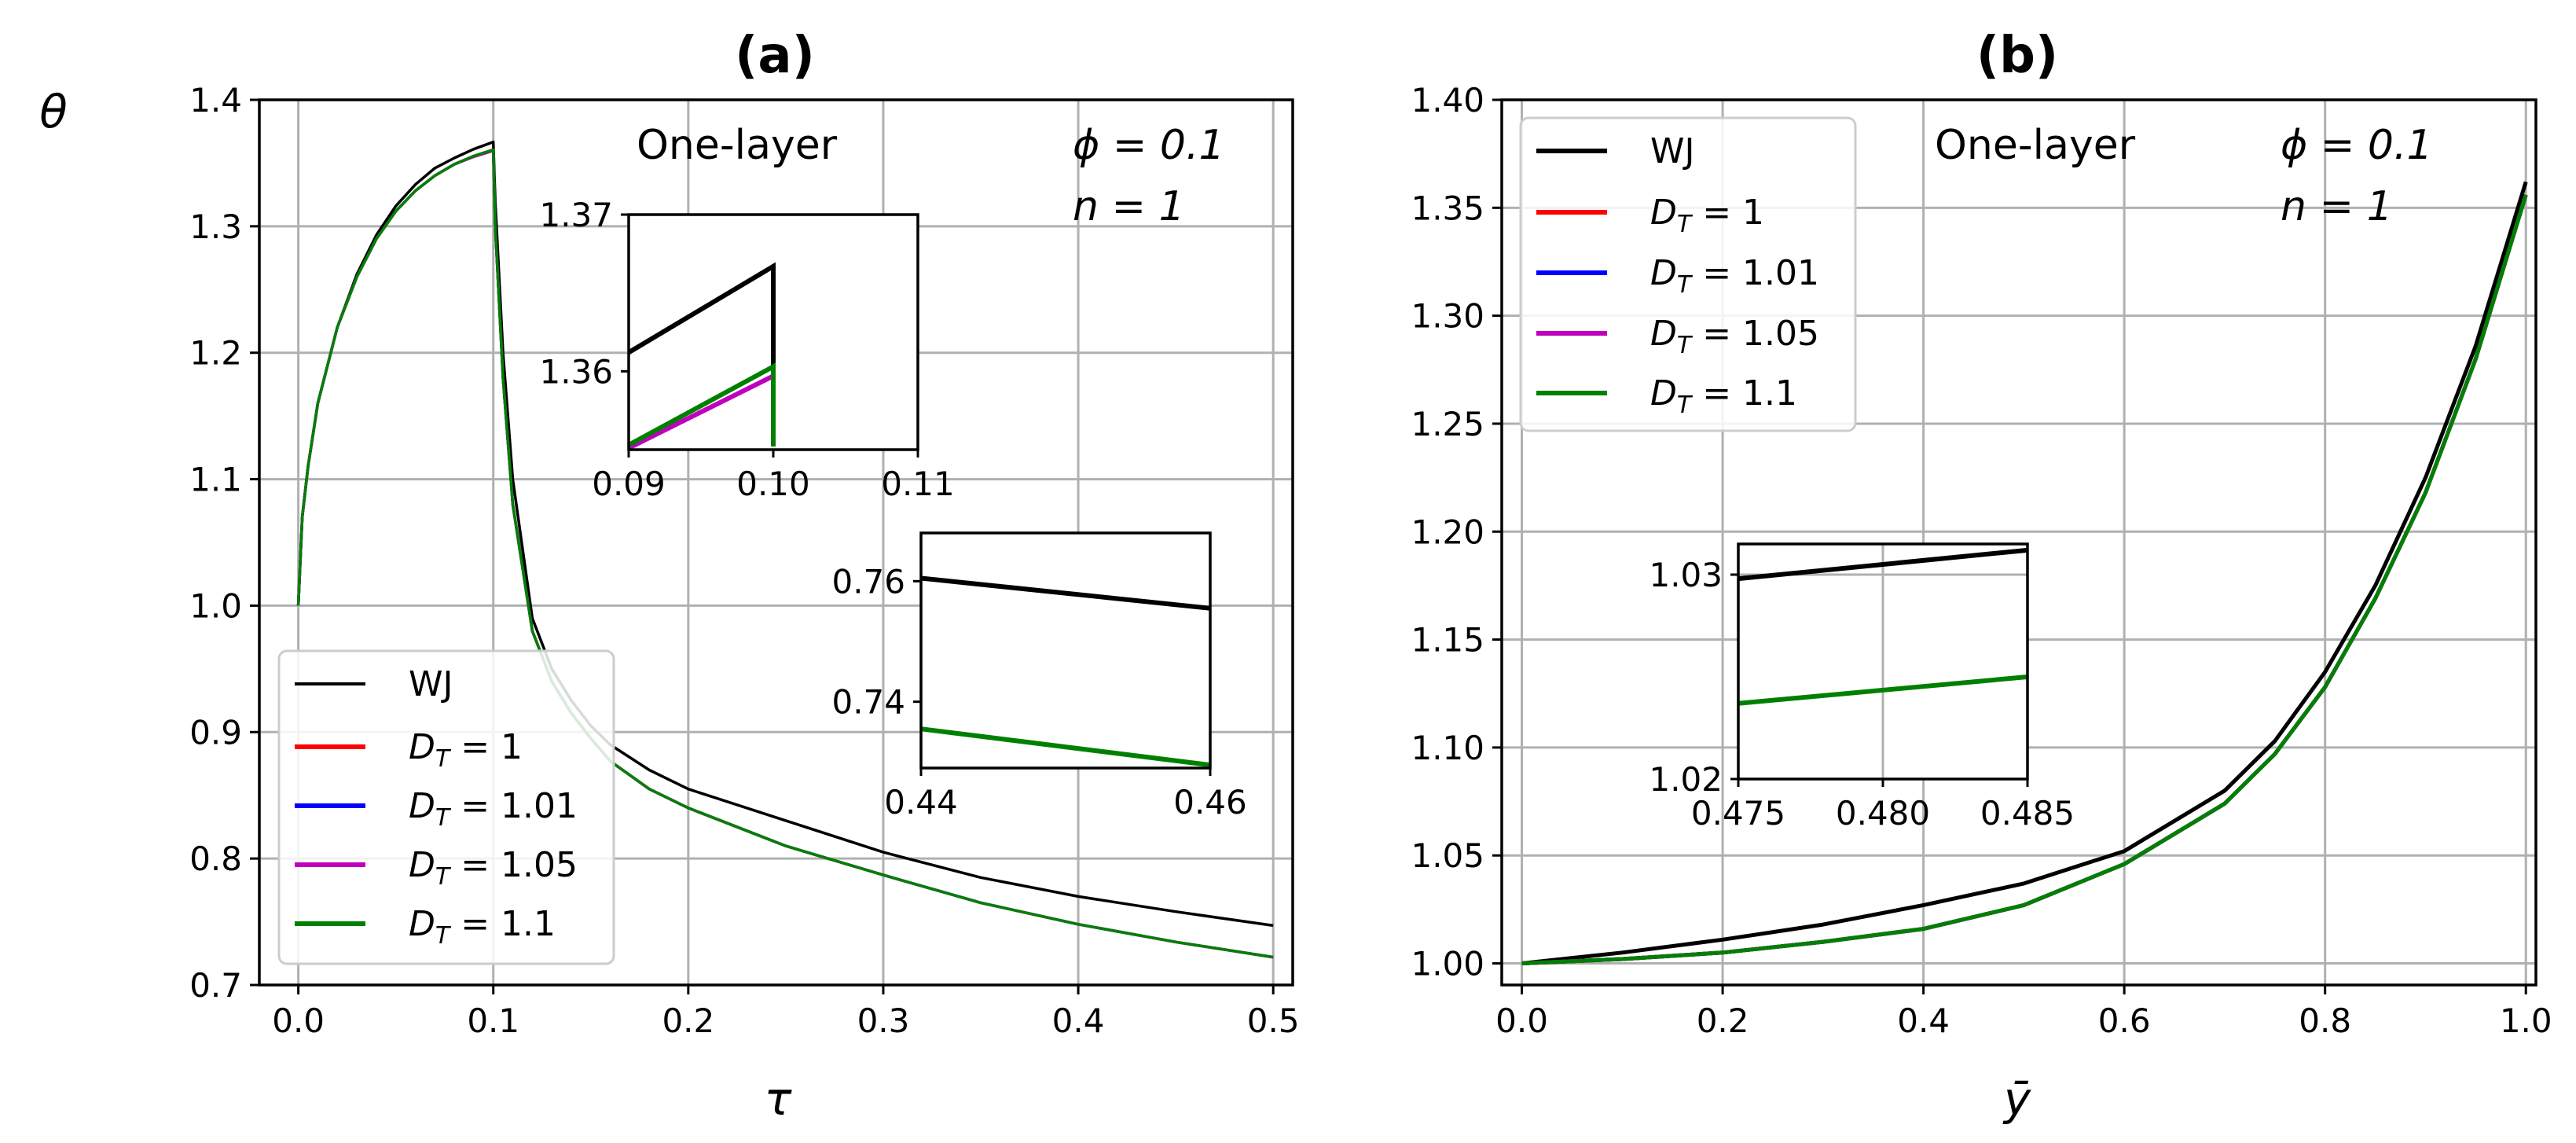 This screenshot has width=2576, height=1143. Describe the element at coordinates (775, 56) in the screenshot. I see `panel-a-title: (a)` at that location.